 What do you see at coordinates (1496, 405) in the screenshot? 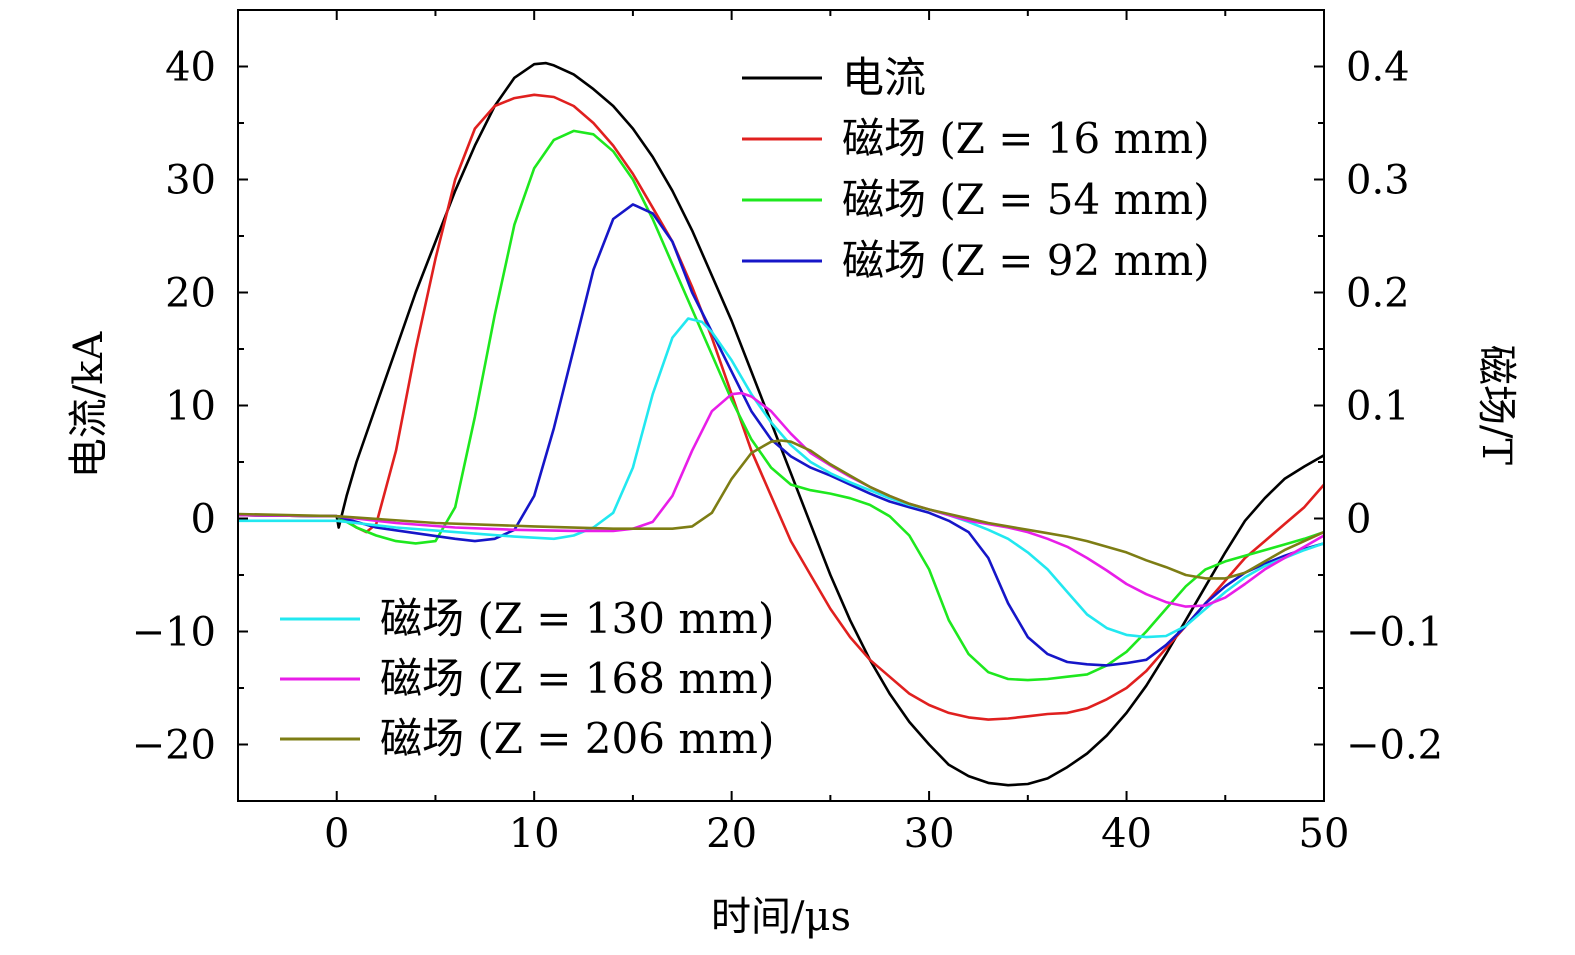
I see `y-axis-right-title: 磁场/T` at bounding box center [1496, 405].